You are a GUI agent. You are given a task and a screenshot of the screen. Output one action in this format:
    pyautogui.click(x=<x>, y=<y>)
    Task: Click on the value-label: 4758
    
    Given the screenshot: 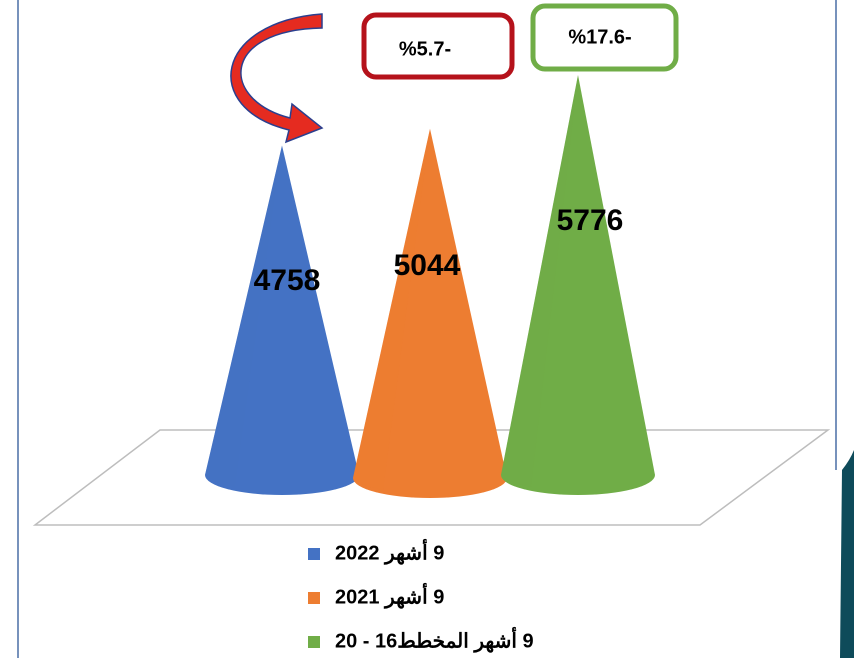 What is the action you would take?
    pyautogui.click(x=287, y=280)
    